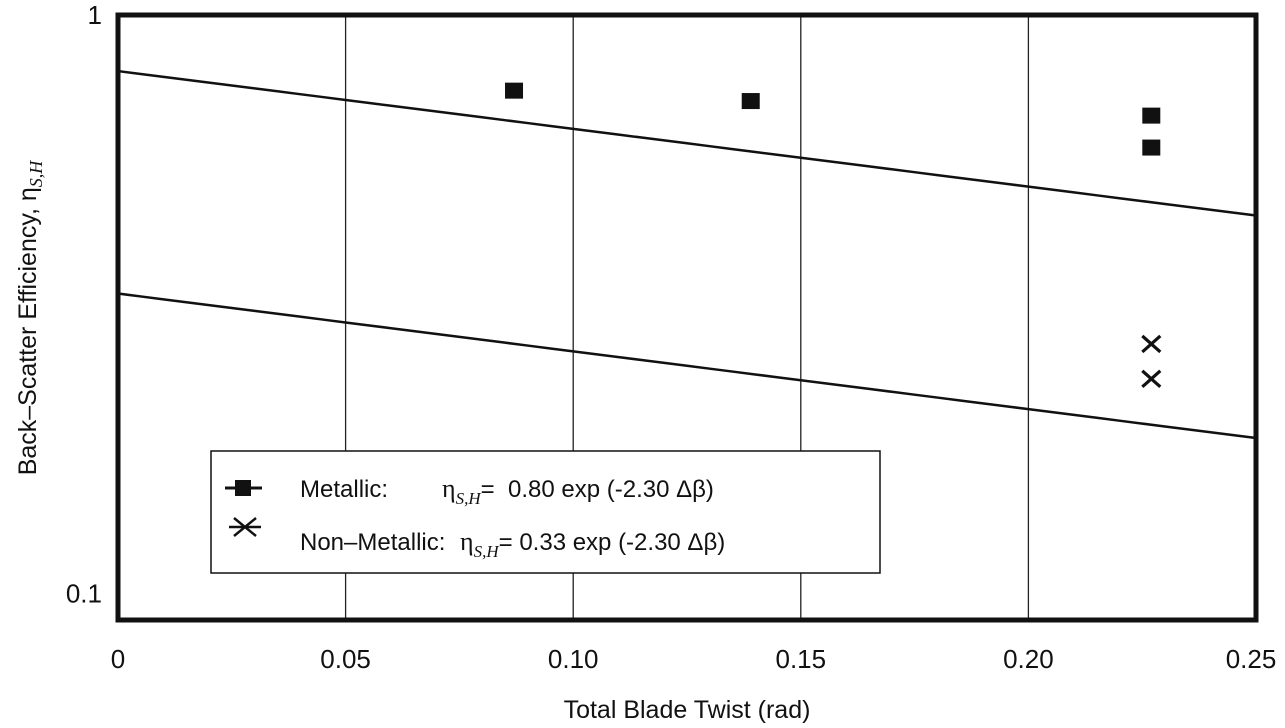  I want to click on y-axis-title-subscript: S,H, so click(36, 174).